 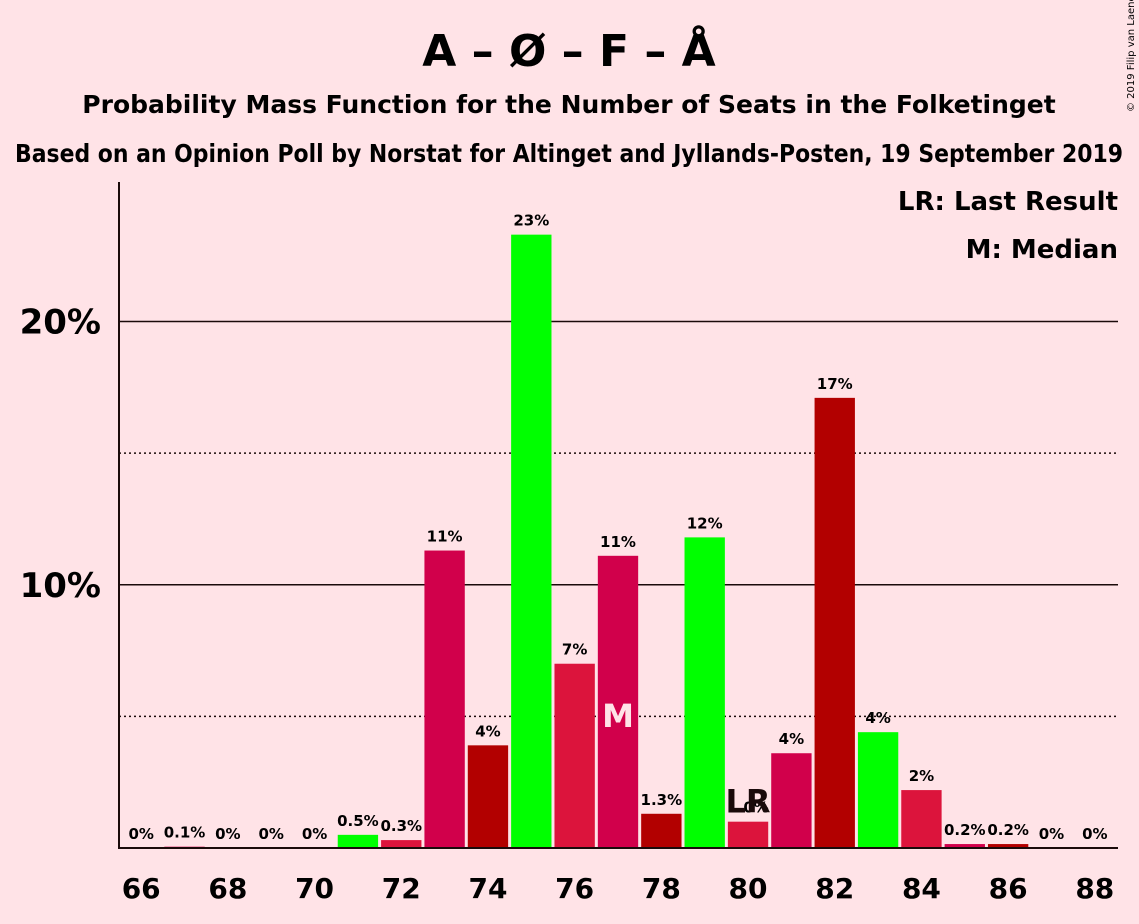 I want to click on data-label-seats-83: 4%, so click(x=877, y=718).